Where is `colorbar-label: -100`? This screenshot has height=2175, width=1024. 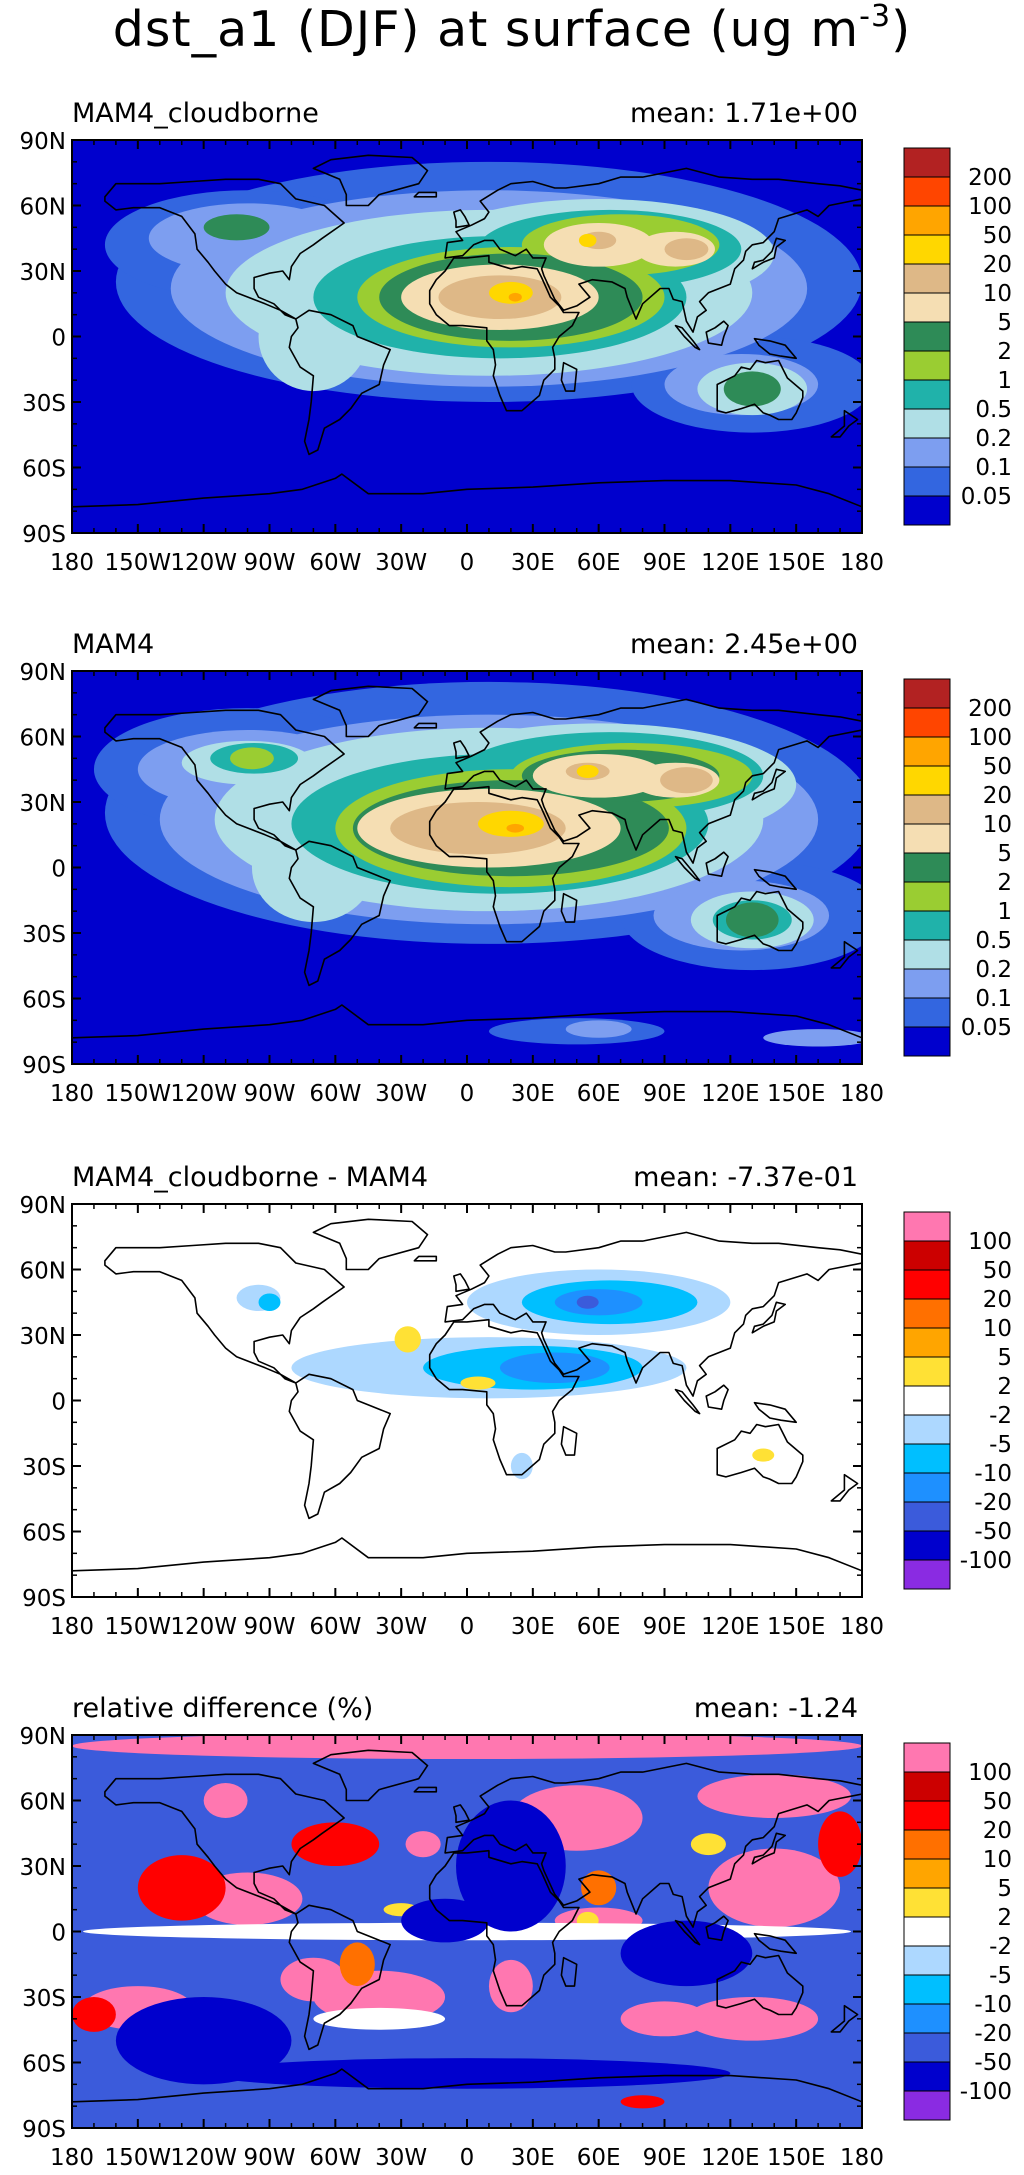
colorbar-label: -100 is located at coordinates (986, 1561).